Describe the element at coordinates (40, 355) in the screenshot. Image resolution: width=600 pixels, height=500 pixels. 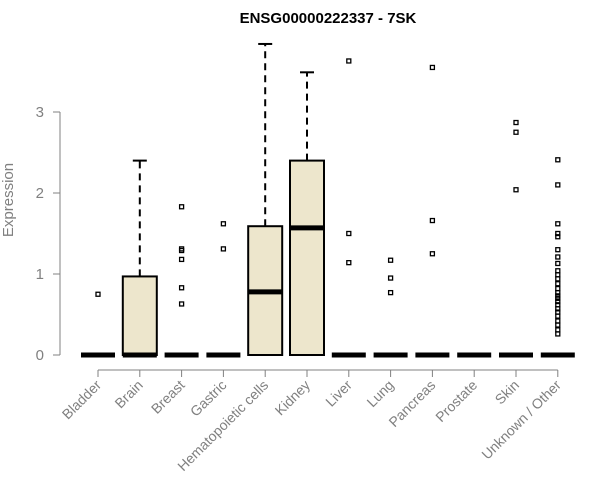
I see `y-tick-label: 0` at that location.